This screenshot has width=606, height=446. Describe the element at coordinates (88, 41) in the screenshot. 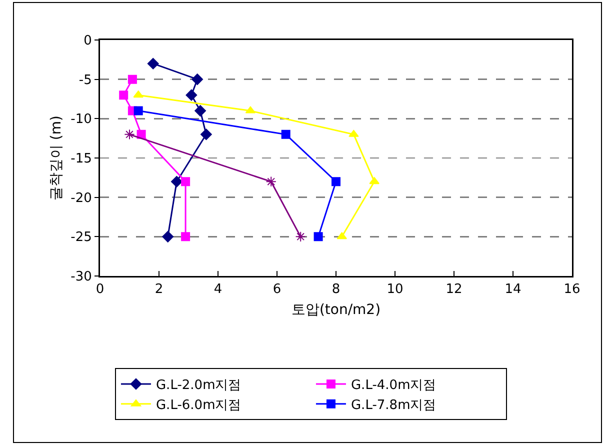

I see `y-tick-label: 0` at that location.